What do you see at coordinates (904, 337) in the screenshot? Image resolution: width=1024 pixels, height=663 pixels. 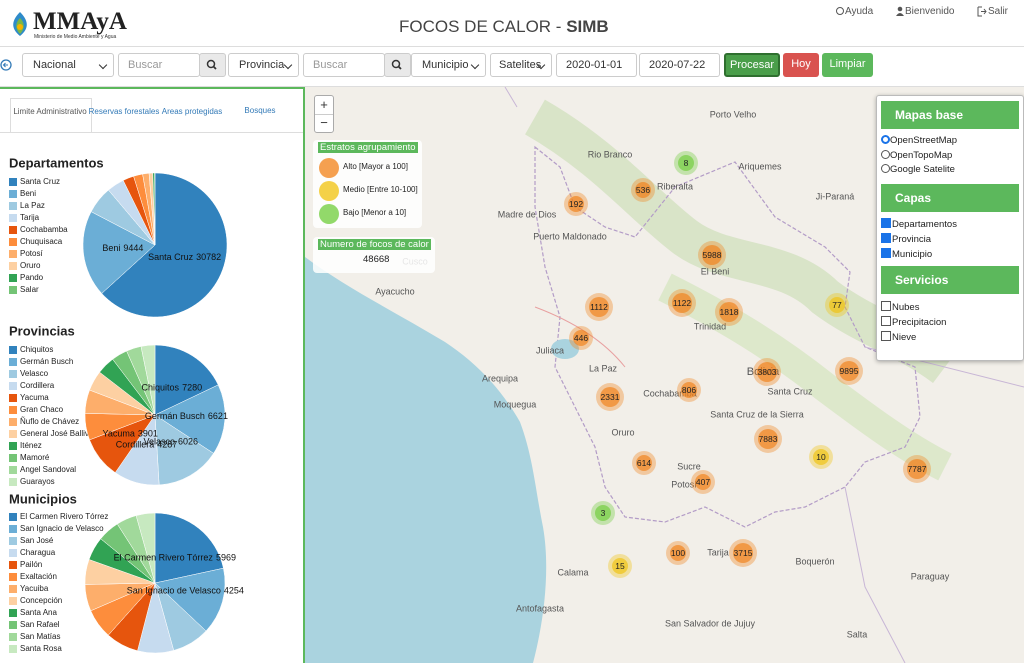 I see `service-option: Nieve` at bounding box center [904, 337].